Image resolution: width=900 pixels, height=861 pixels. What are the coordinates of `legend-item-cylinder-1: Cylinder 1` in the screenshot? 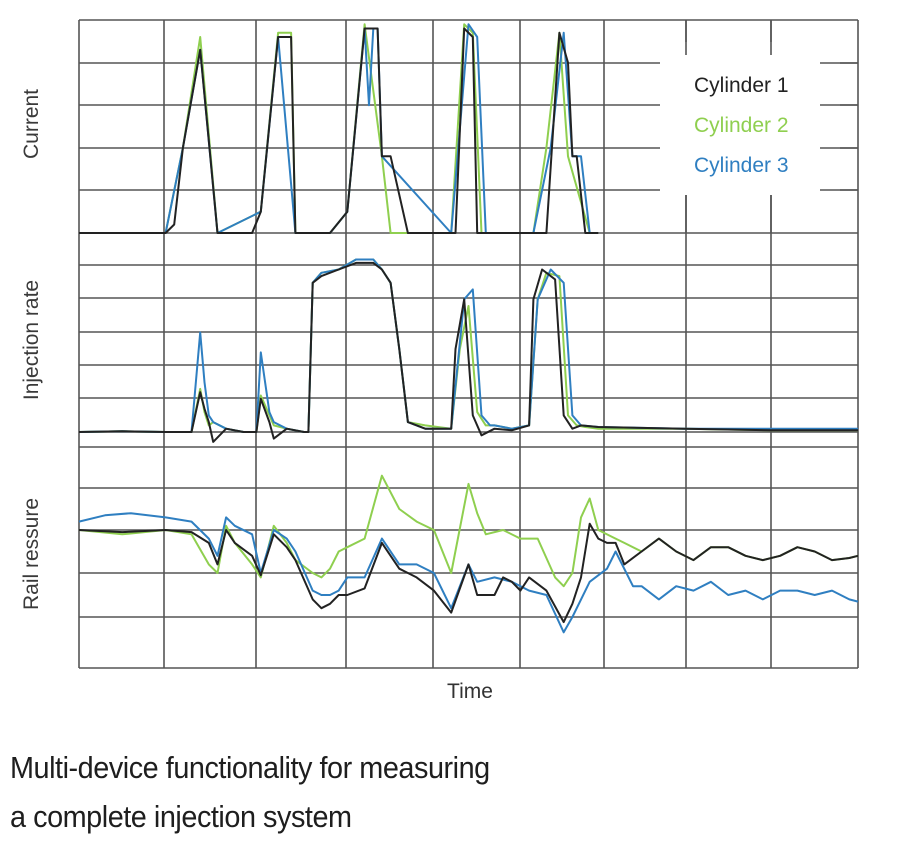 It's located at (741, 85).